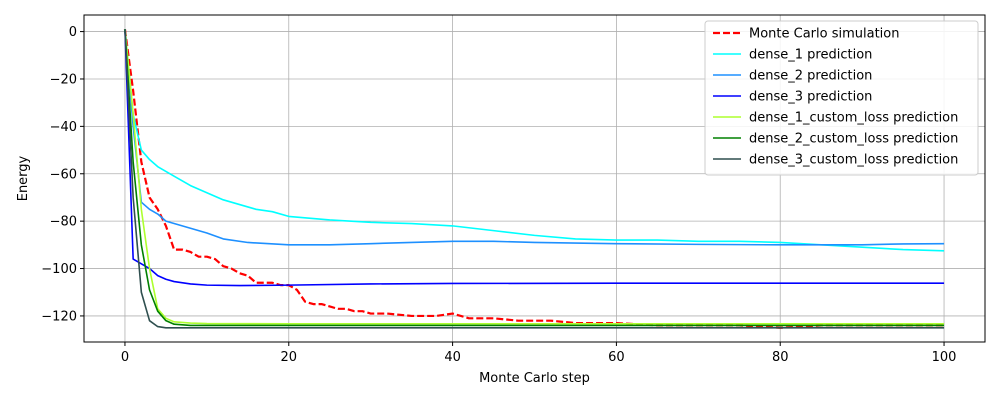 Image resolution: width=1000 pixels, height=400 pixels. Describe the element at coordinates (23, 178) in the screenshot. I see `y-axis-label: Energy` at that location.